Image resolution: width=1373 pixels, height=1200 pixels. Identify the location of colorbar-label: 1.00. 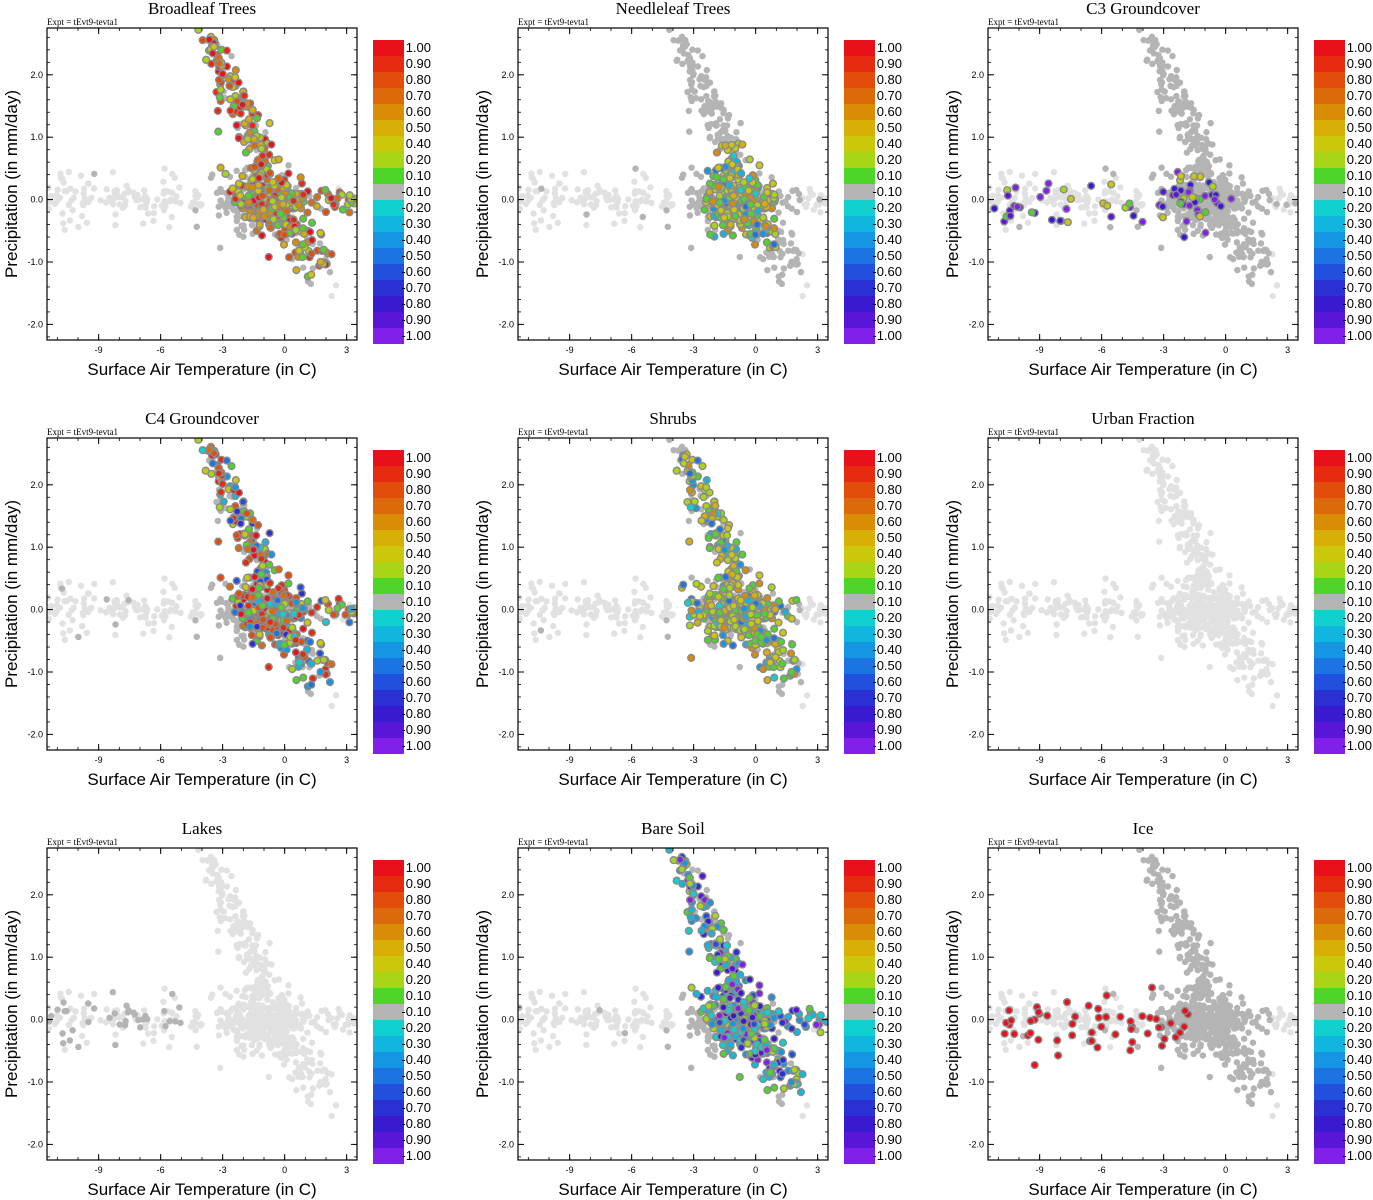
(418, 47).